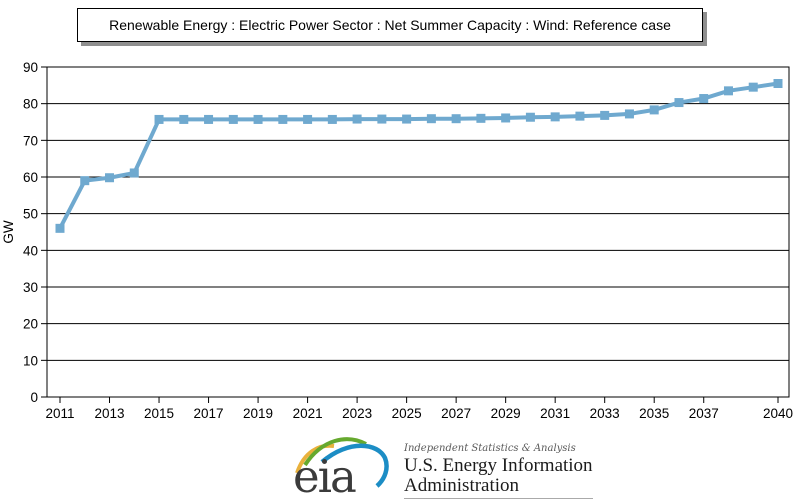  I want to click on y-tick-label: 0, so click(34, 397).